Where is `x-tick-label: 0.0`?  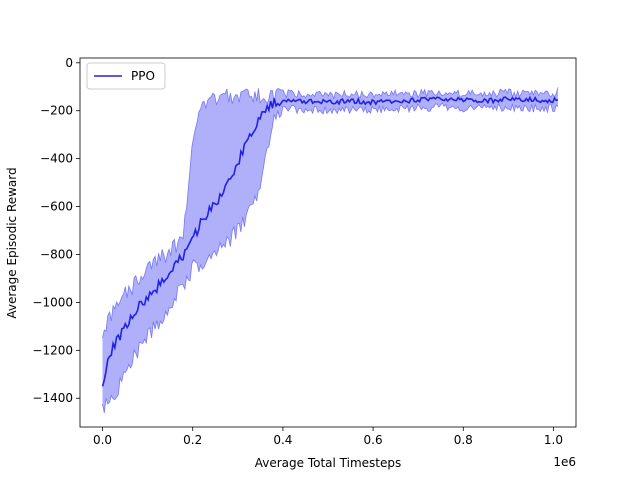
x-tick-label: 0.0 is located at coordinates (102, 440).